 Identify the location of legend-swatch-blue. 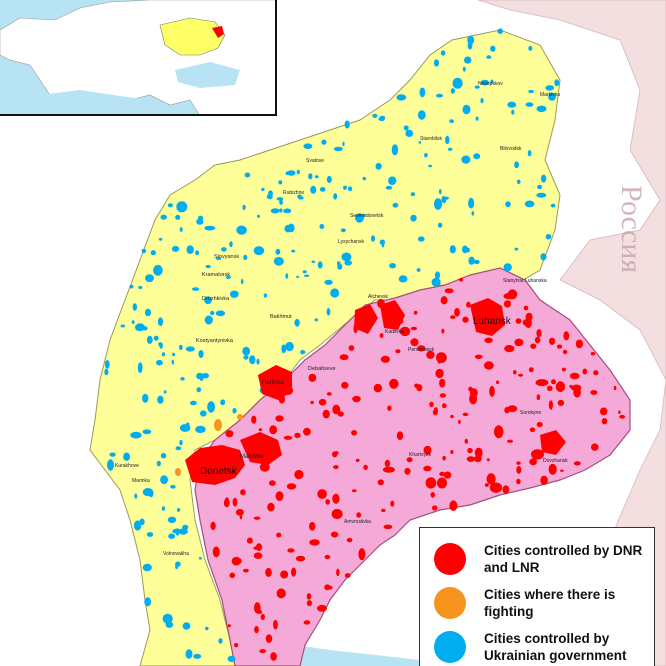
(450, 647).